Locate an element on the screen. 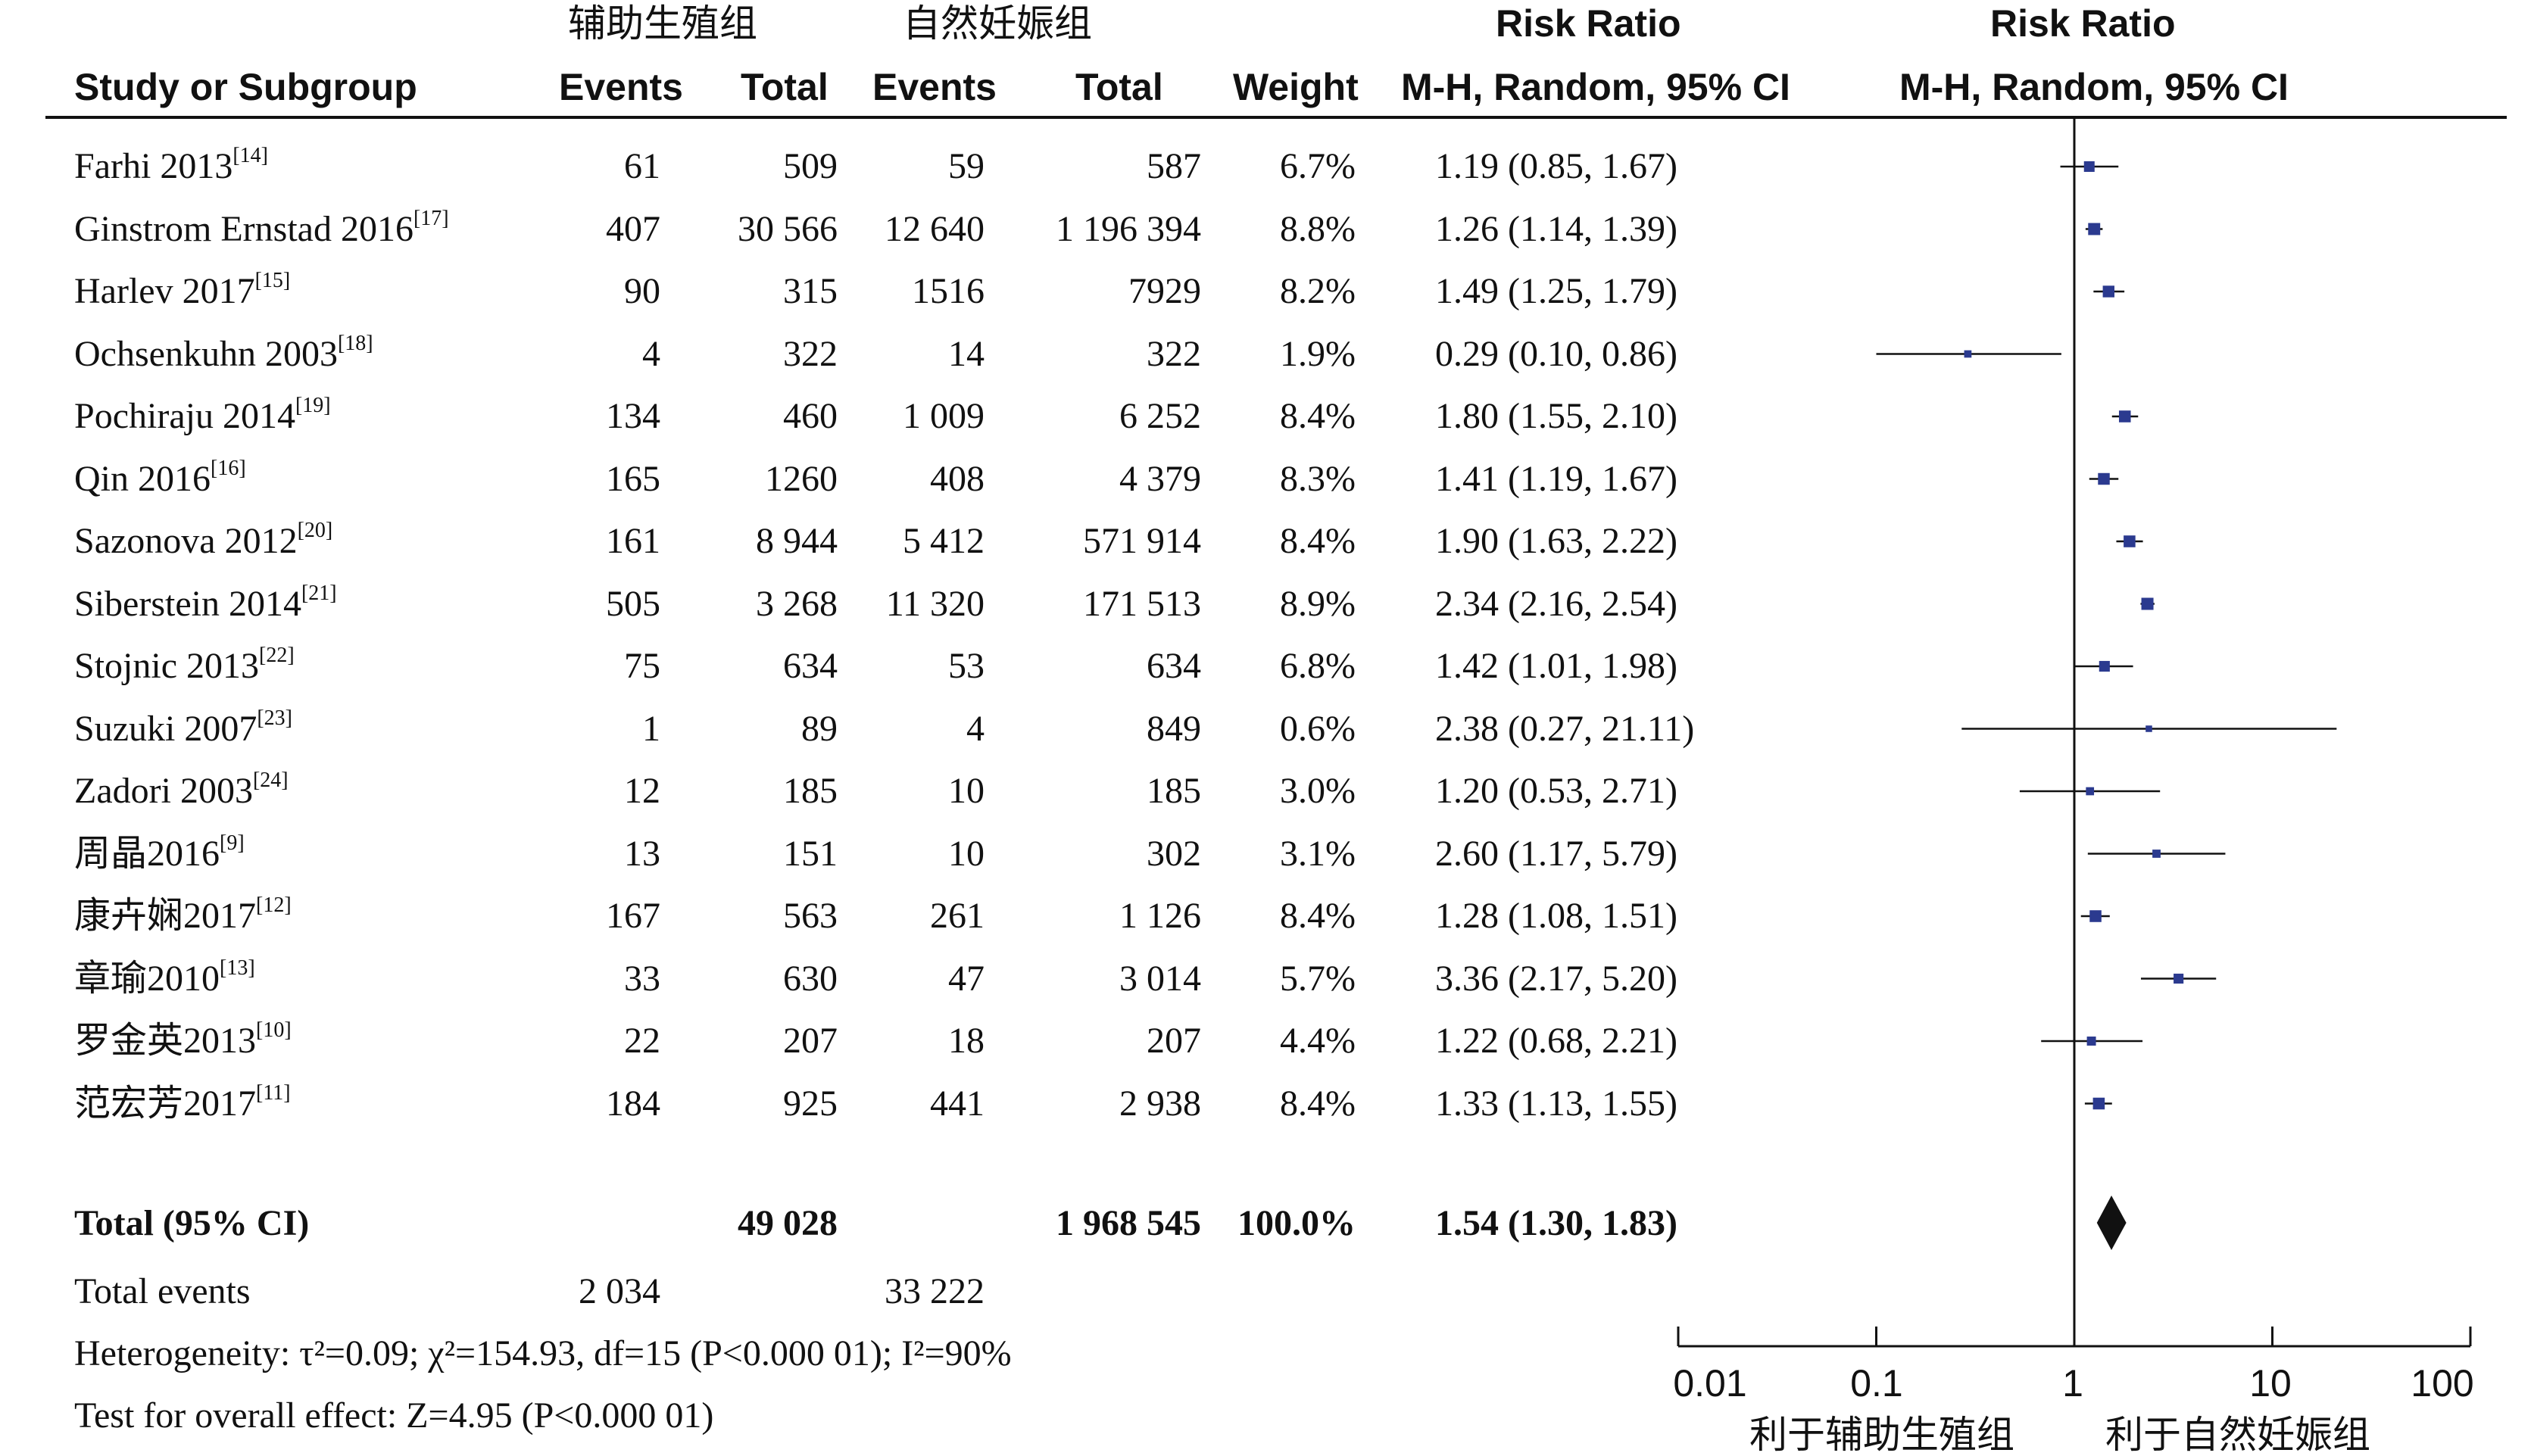 This screenshot has width=2534, height=1456. study-weight: 6.8% is located at coordinates (1318, 666).